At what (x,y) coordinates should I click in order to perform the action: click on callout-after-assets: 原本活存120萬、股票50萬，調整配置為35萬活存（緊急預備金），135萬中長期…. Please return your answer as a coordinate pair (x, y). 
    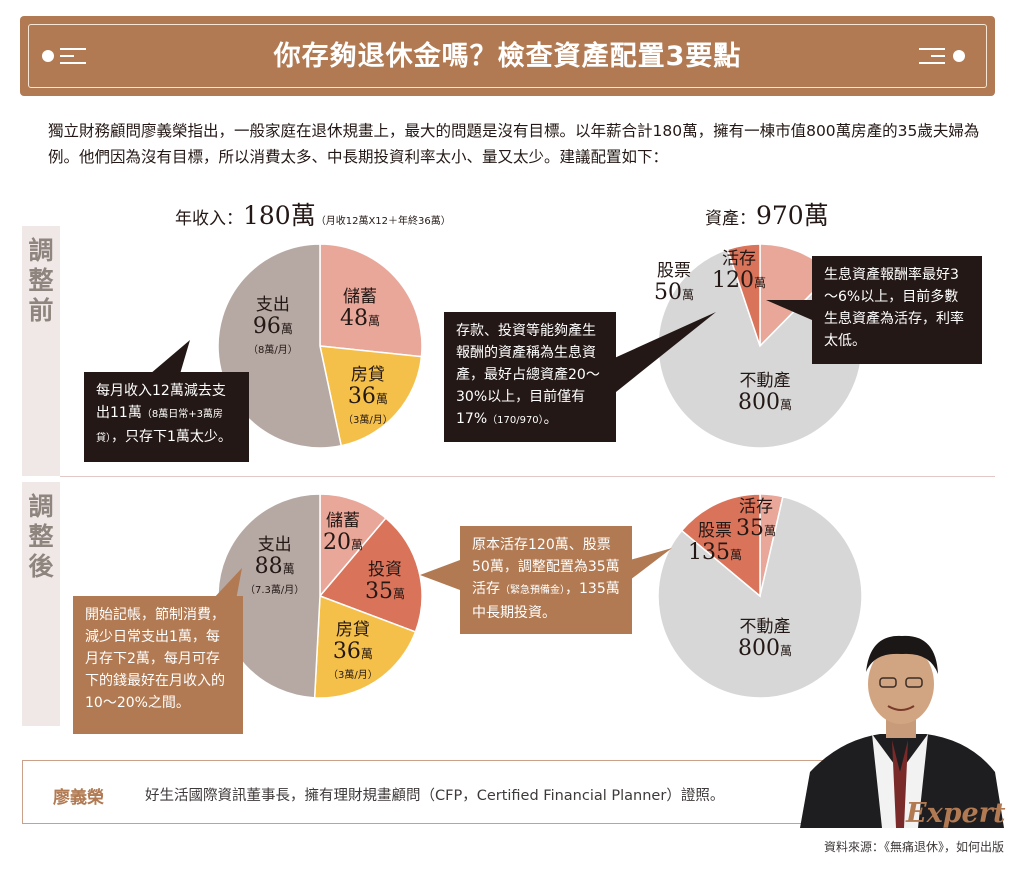
    Looking at the image, I should click on (546, 580).